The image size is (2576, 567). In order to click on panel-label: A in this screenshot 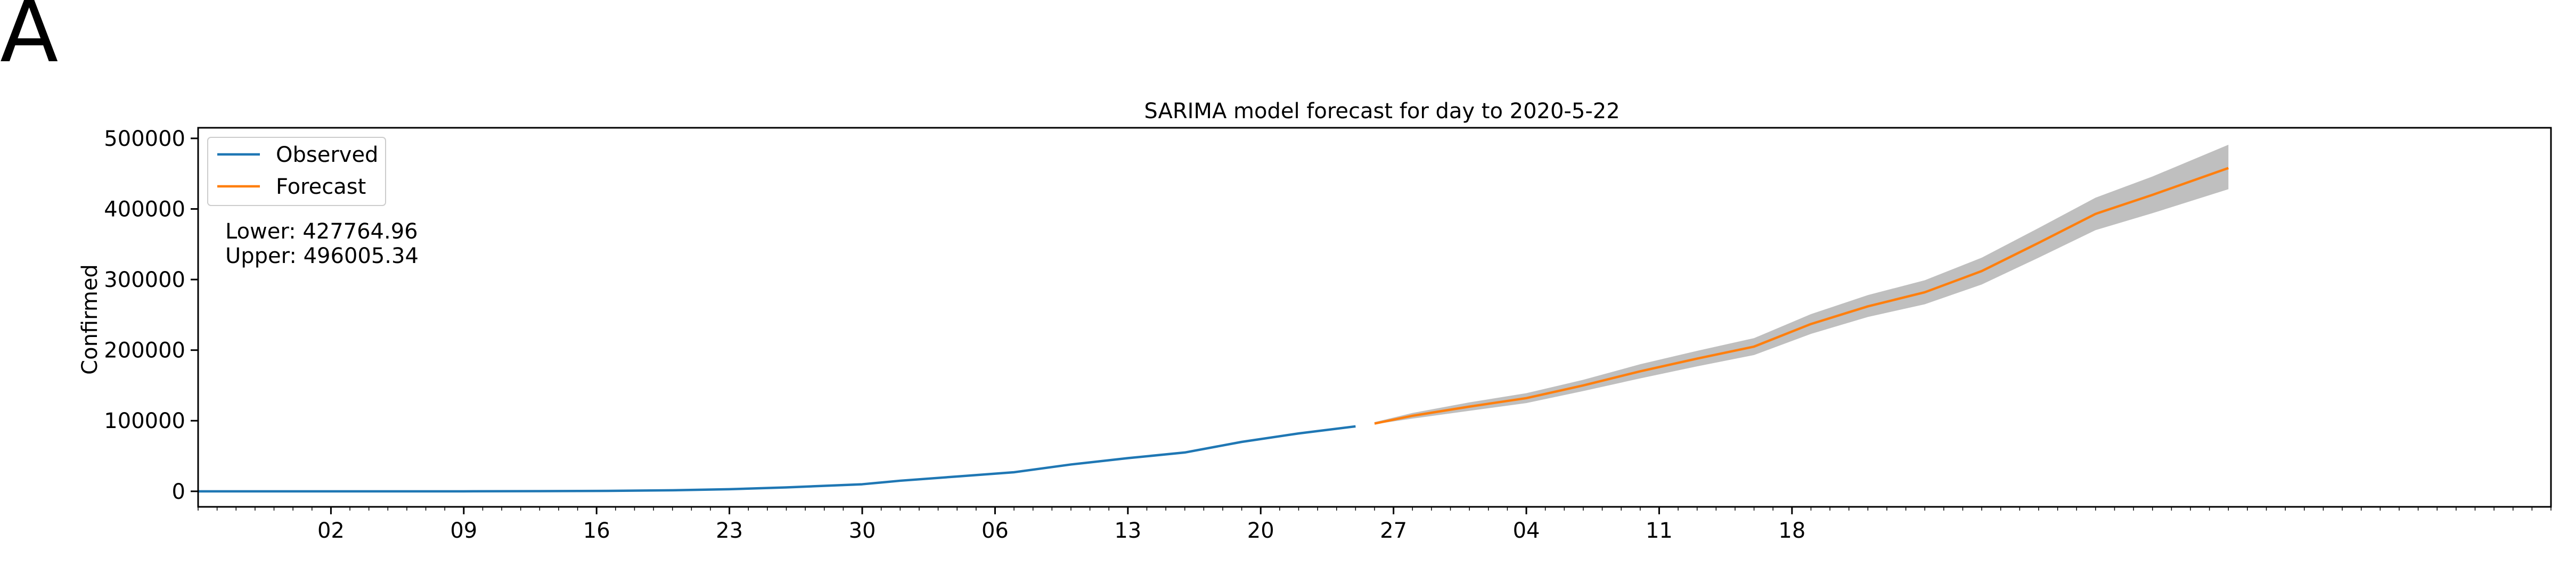, I will do `click(30, 40)`.